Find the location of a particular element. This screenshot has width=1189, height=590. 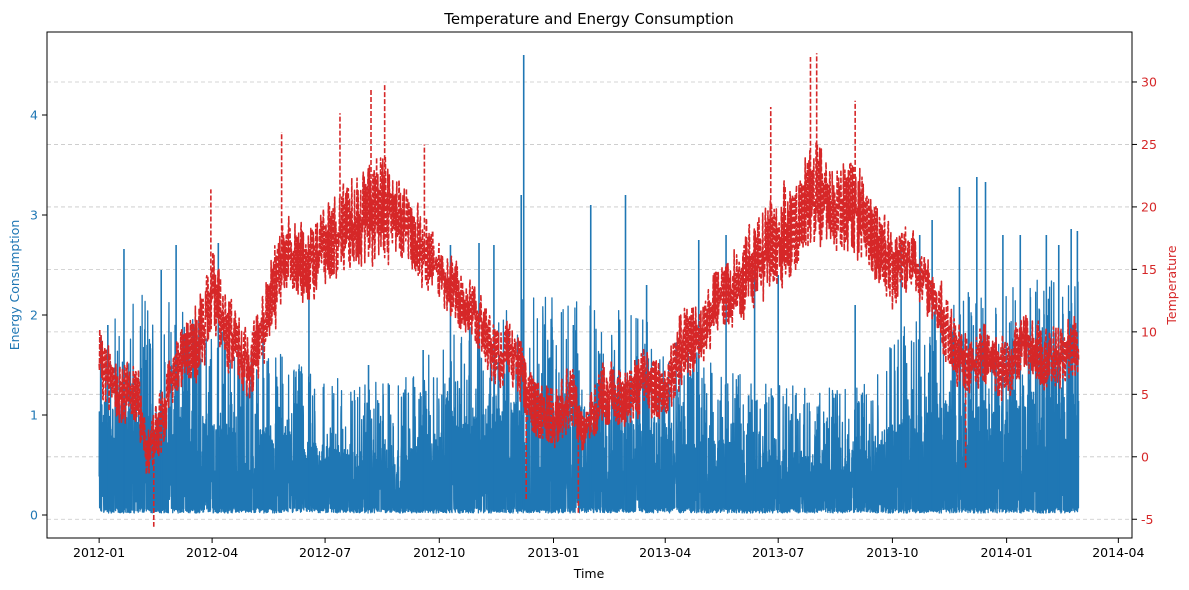

y-axis-right-label: Temperature is located at coordinates (1171, 285).